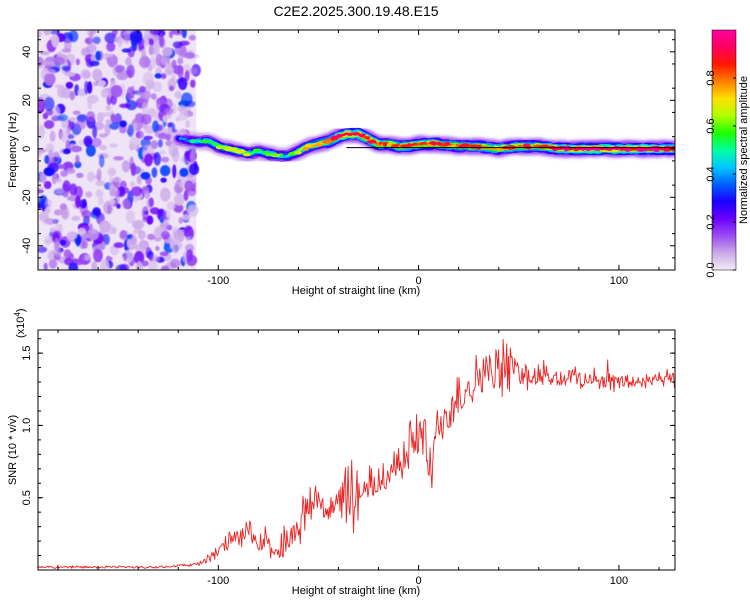  Describe the element at coordinates (711, 173) in the screenshot. I see `colorbar-tick-label: 0.4` at that location.